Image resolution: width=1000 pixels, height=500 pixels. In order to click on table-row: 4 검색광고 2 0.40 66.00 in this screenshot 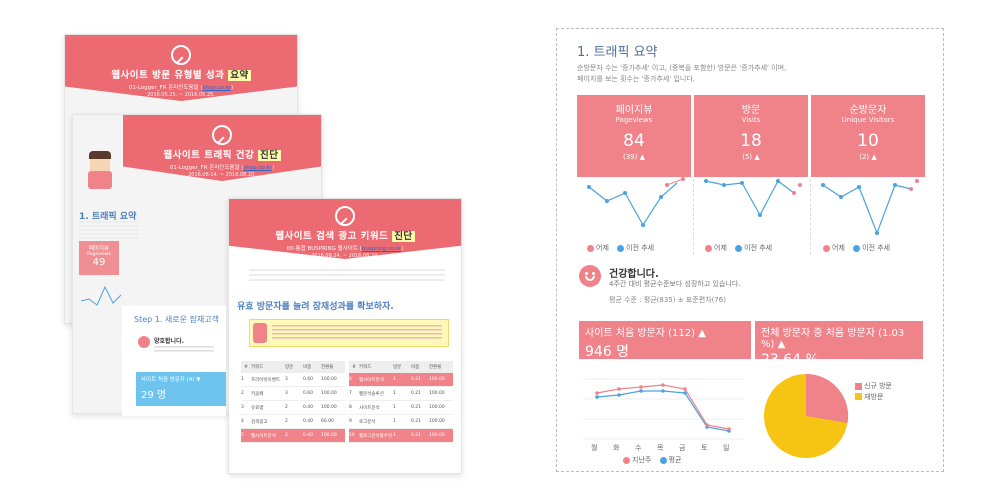, I will do `click(293, 422)`.